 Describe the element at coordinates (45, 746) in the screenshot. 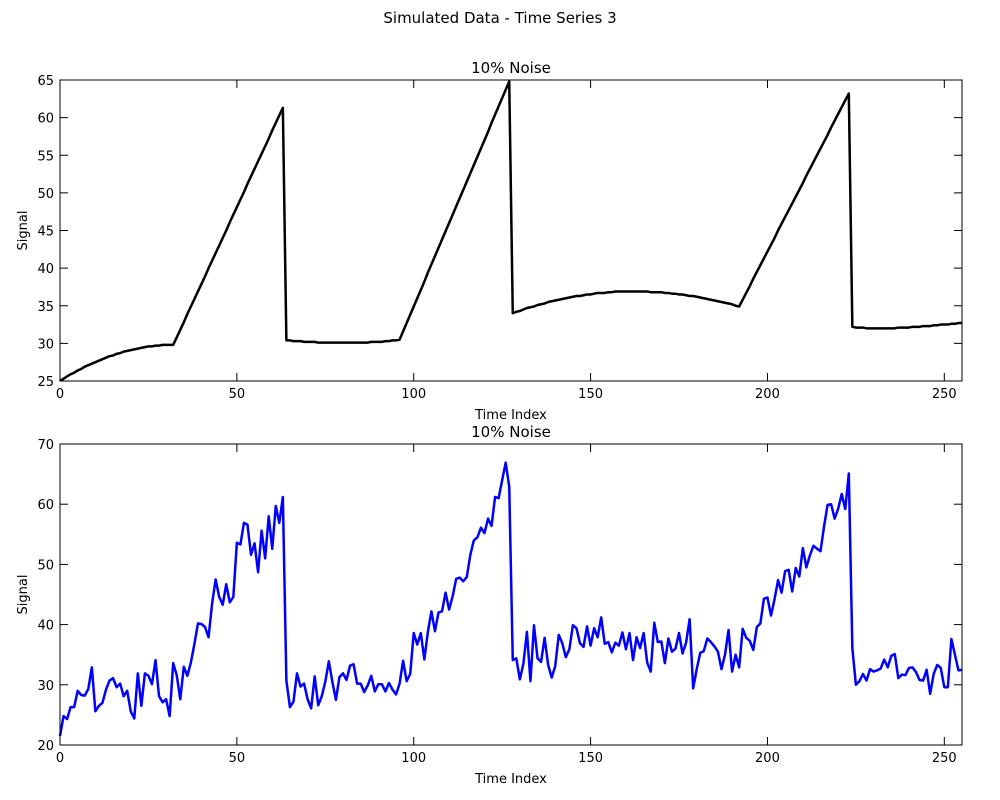

I see `y-tick-label: 20` at that location.